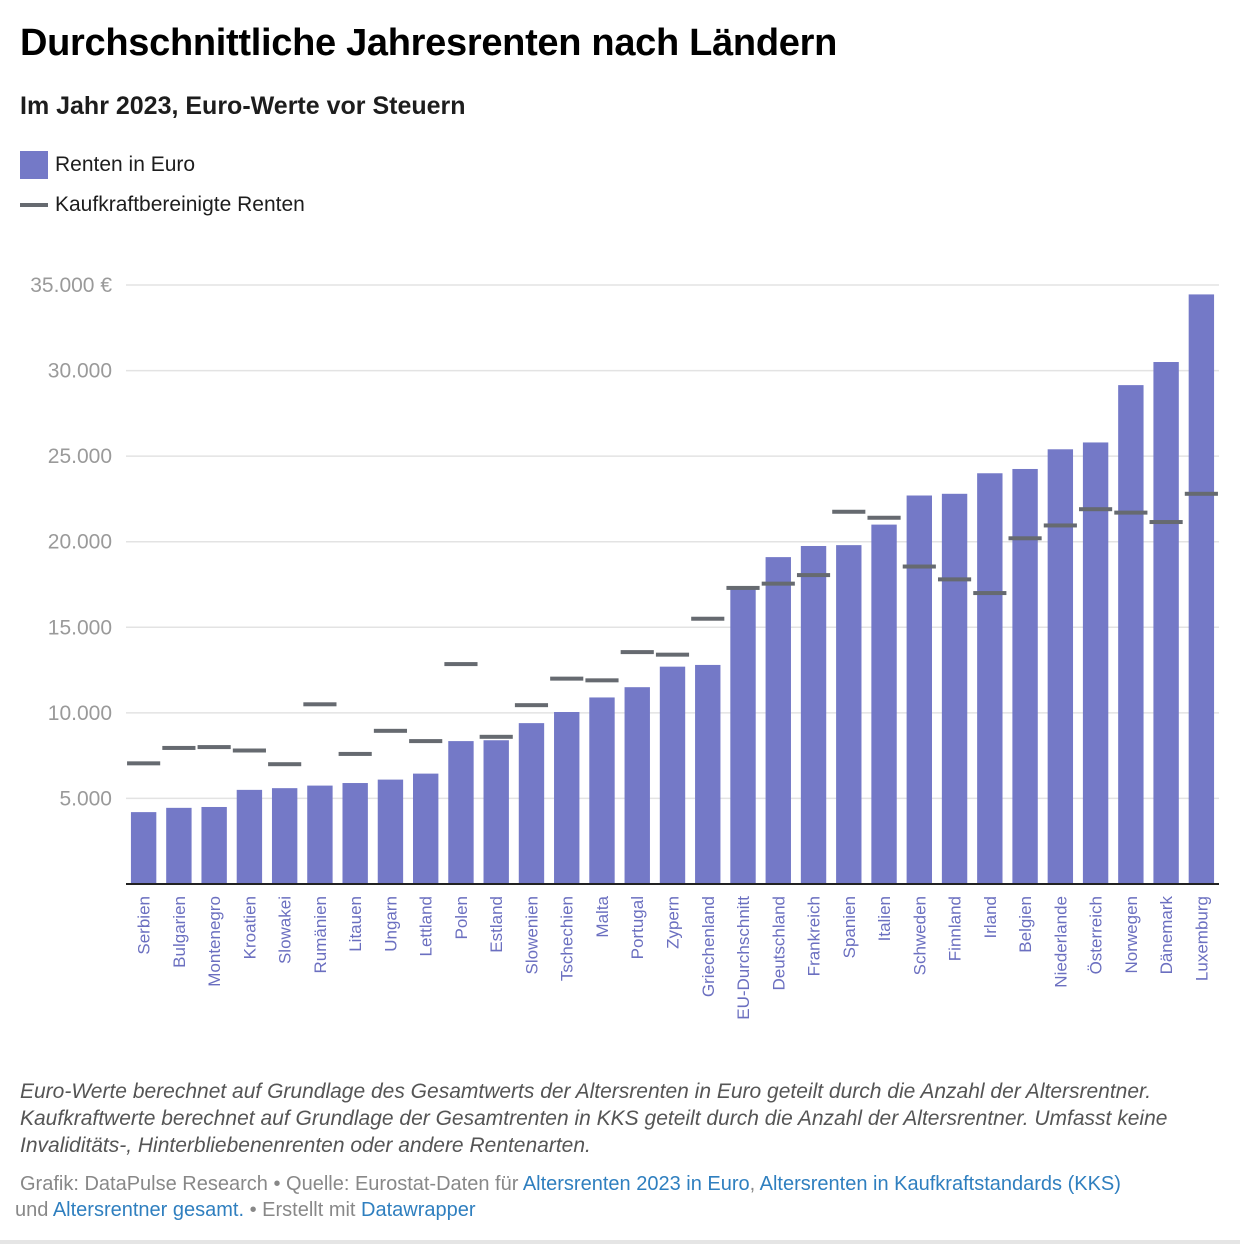 Image resolution: width=1240 pixels, height=1244 pixels. What do you see at coordinates (778, 583) in the screenshot?
I see `kaufkraft-marker-deutschland` at bounding box center [778, 583].